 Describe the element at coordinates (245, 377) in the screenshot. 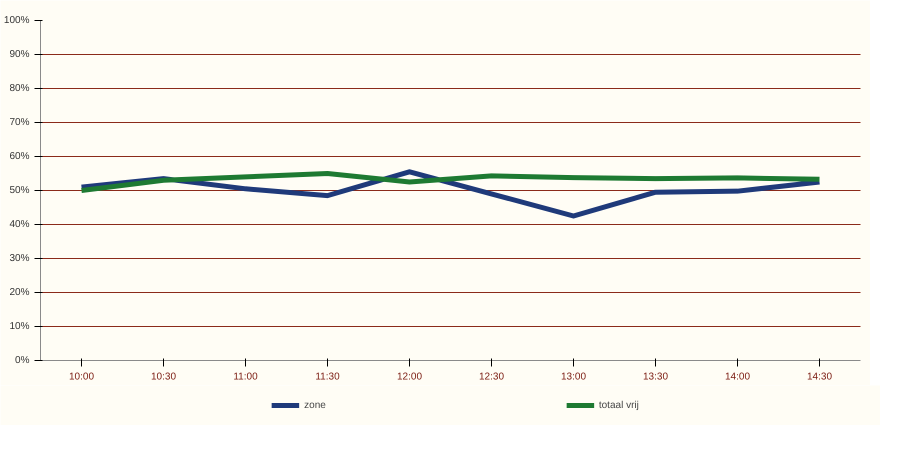

I see `x-tick-label: 11:00` at that location.